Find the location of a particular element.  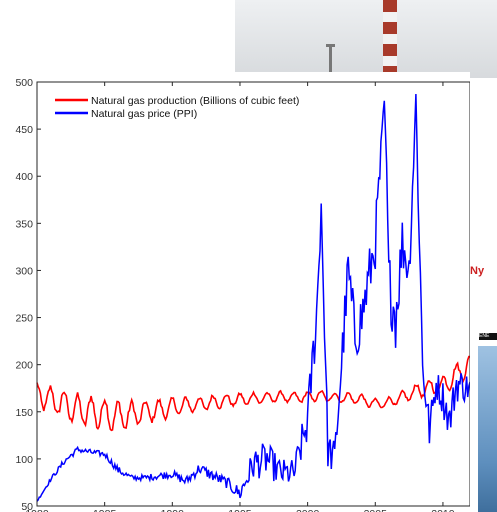

y-axis: 50 100 150 200 250 300 350 400 450 500 is located at coordinates (28, 294).